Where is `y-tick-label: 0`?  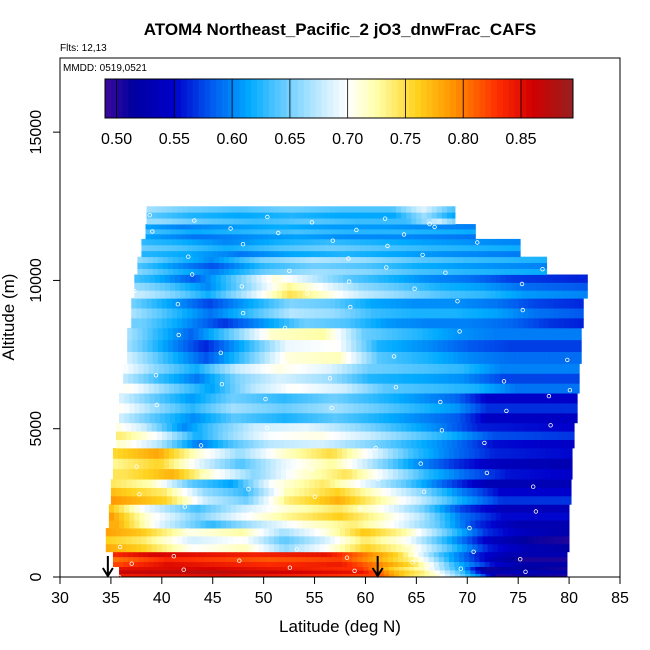 y-tick-label: 0 is located at coordinates (36, 576).